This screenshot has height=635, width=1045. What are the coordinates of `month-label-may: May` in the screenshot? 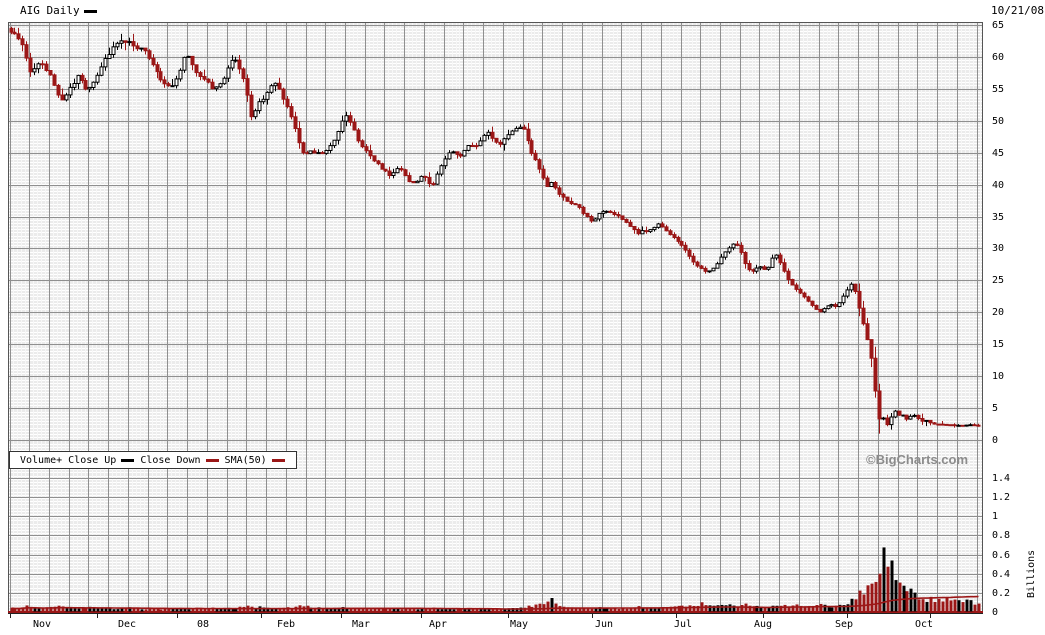 It's located at (519, 624).